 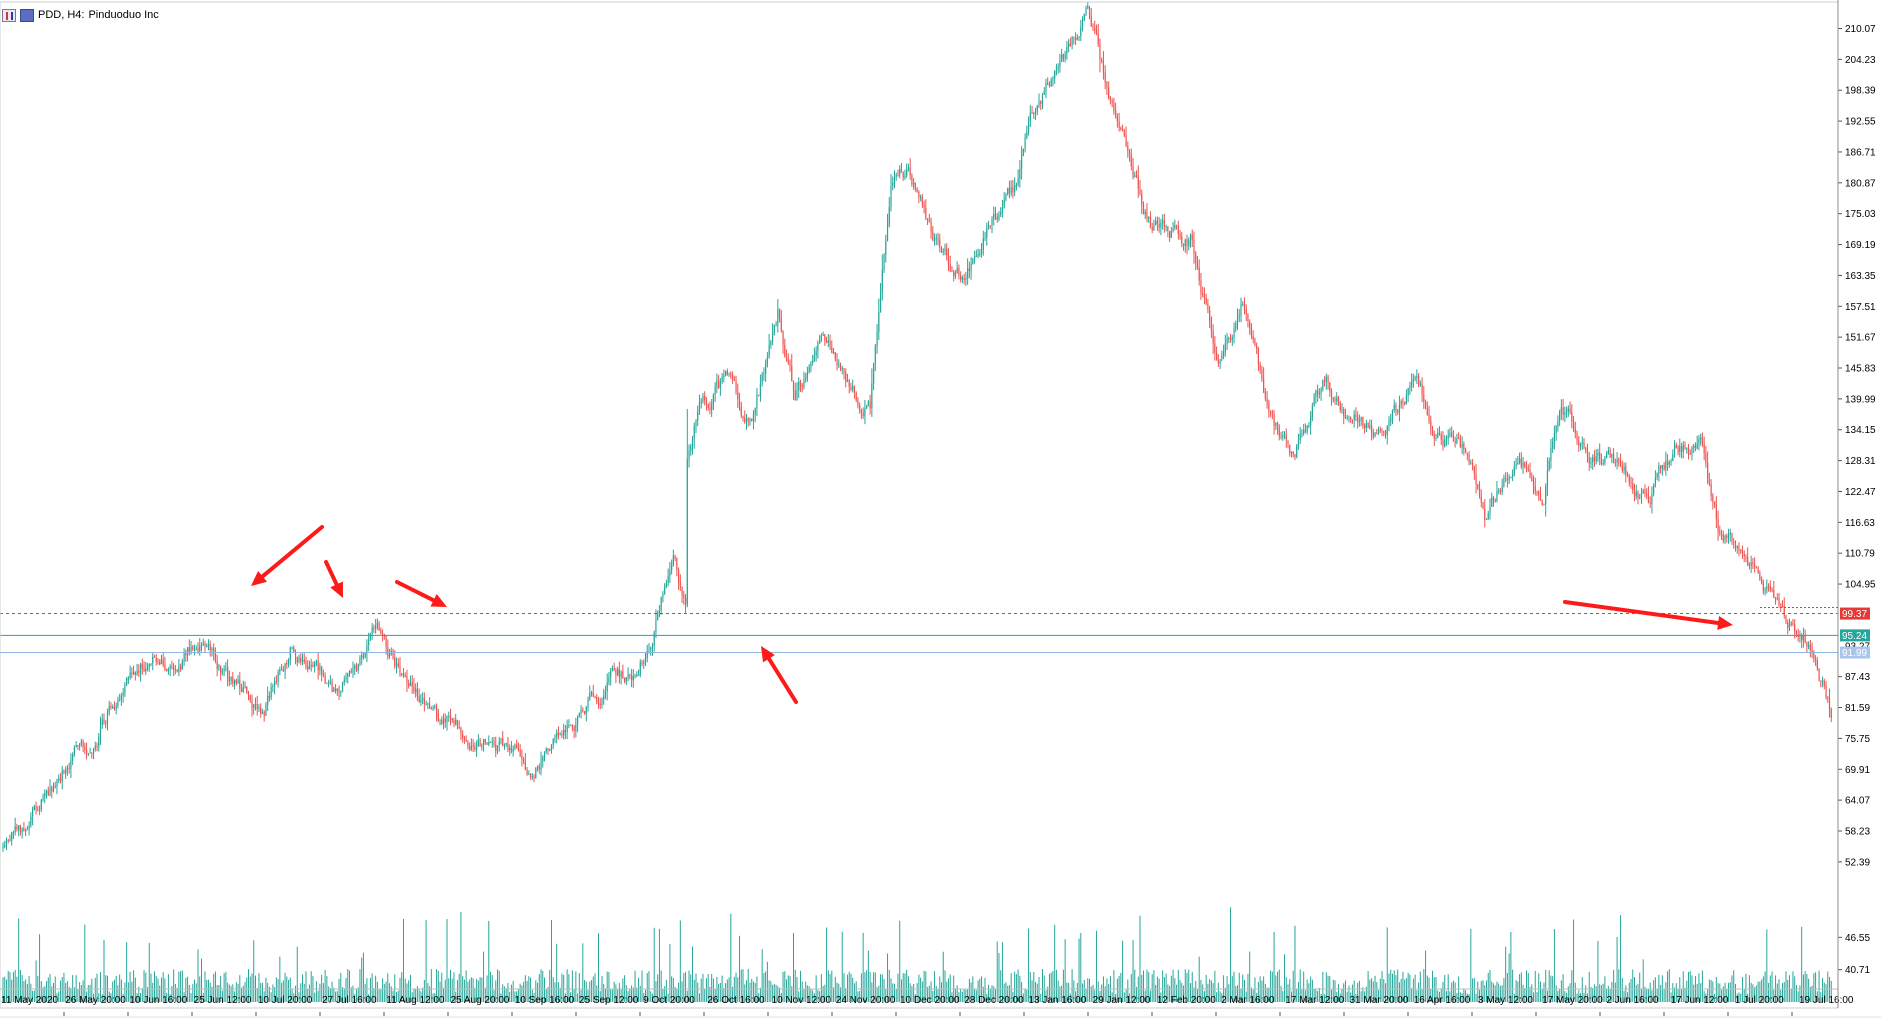 What do you see at coordinates (1248, 1000) in the screenshot?
I see `time-tick-label: 2 Mar 16:00` at bounding box center [1248, 1000].